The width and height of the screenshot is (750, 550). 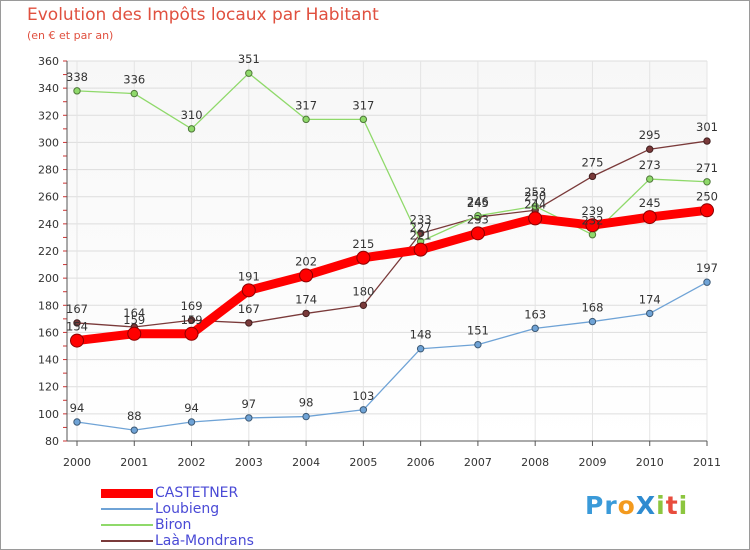 What do you see at coordinates (48, 387) in the screenshot?
I see `y-tick-label: 120` at bounding box center [48, 387].